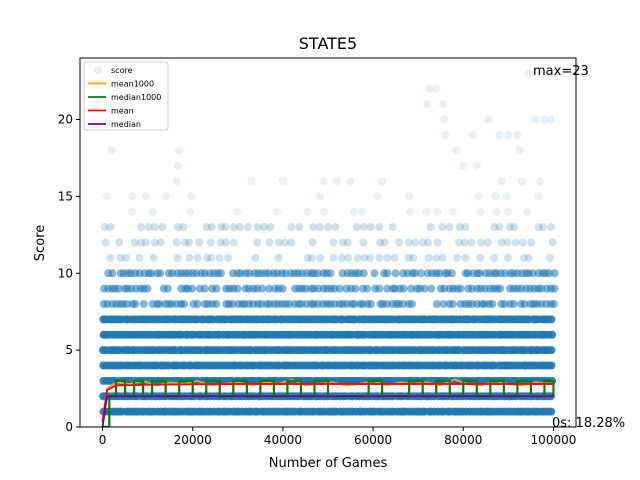  I want to click on line-layer, so click(328, 402).